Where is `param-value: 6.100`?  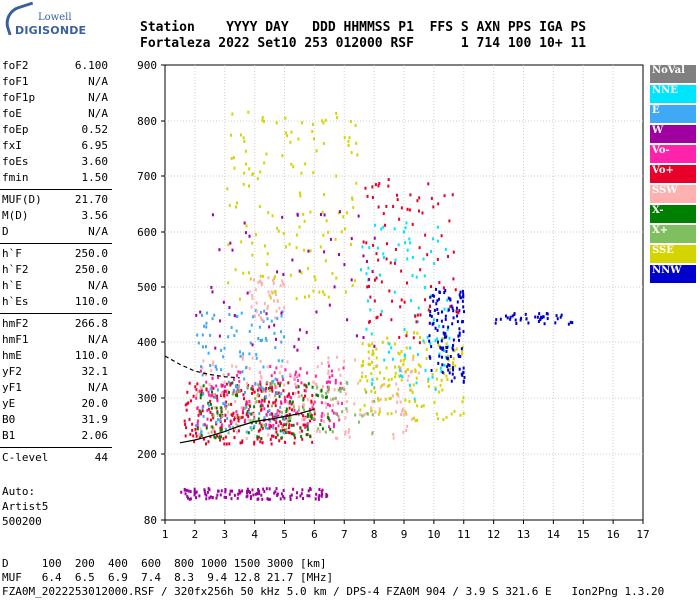 param-value: 6.100 is located at coordinates (91, 65).